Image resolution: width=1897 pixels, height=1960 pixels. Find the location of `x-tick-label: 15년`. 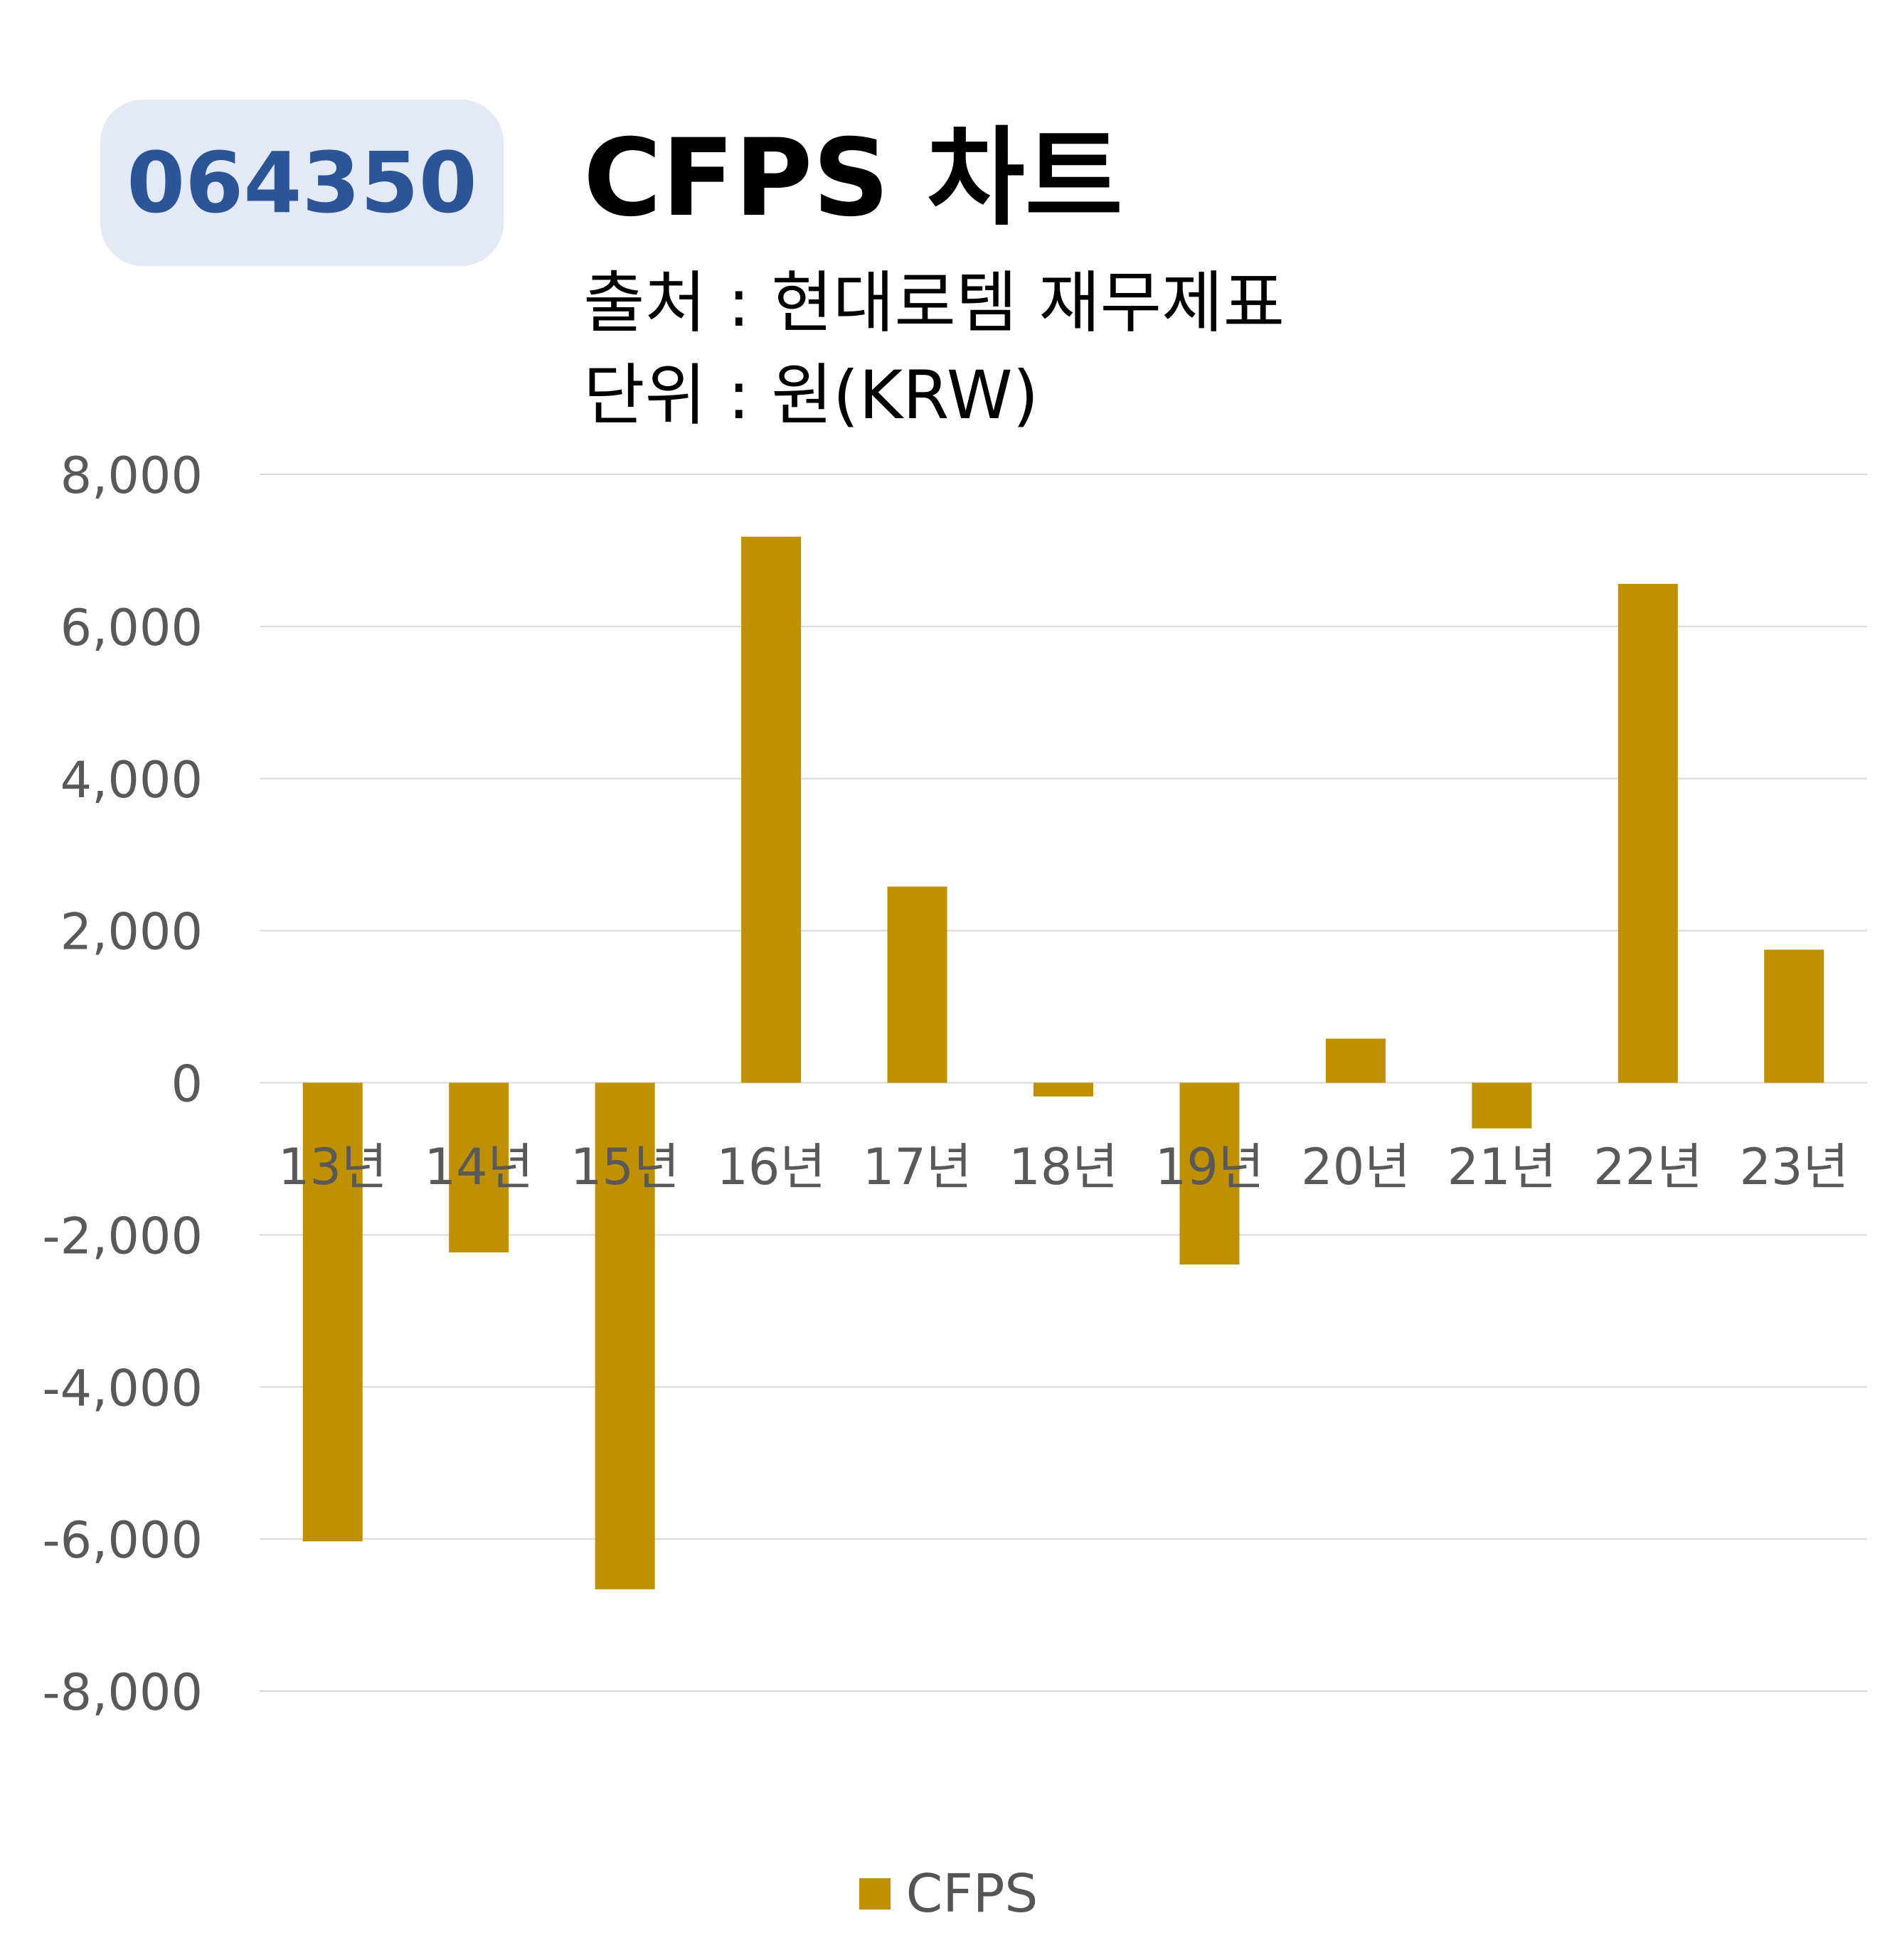

x-tick-label: 15년 is located at coordinates (625, 1167).